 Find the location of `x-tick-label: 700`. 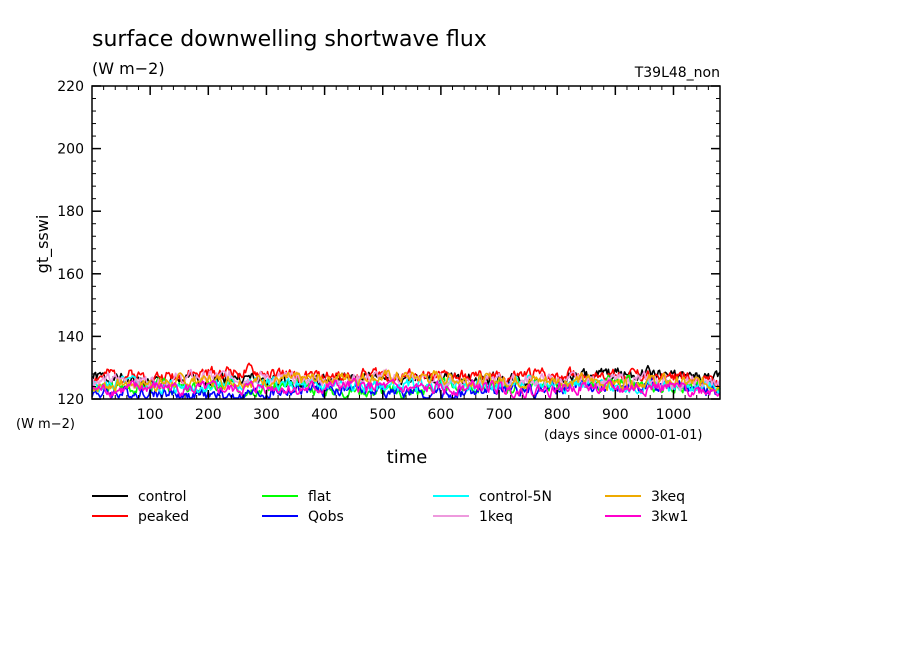

x-tick-label: 700 is located at coordinates (499, 415).